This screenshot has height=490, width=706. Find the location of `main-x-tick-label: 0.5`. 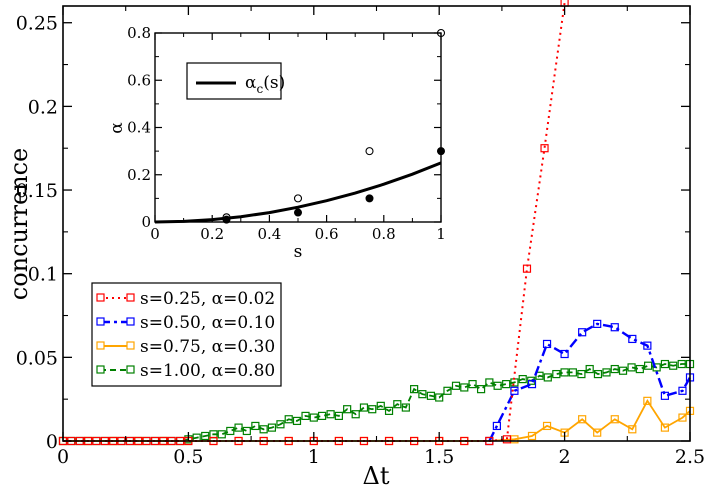

main-x-tick-label: 0.5 is located at coordinates (188, 457).